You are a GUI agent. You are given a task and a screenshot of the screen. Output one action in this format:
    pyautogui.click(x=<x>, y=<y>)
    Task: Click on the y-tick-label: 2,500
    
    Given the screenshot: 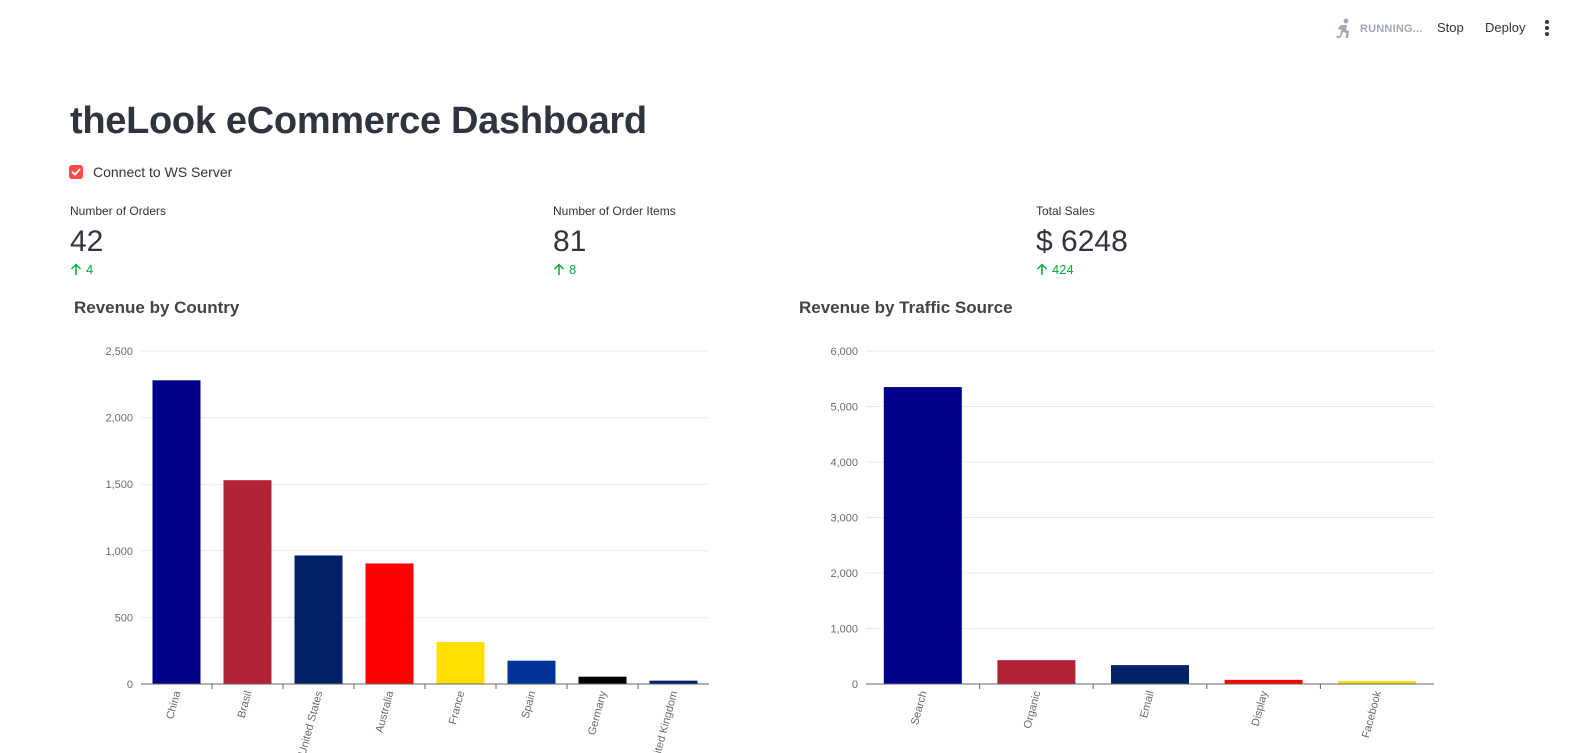 What is the action you would take?
    pyautogui.click(x=119, y=352)
    